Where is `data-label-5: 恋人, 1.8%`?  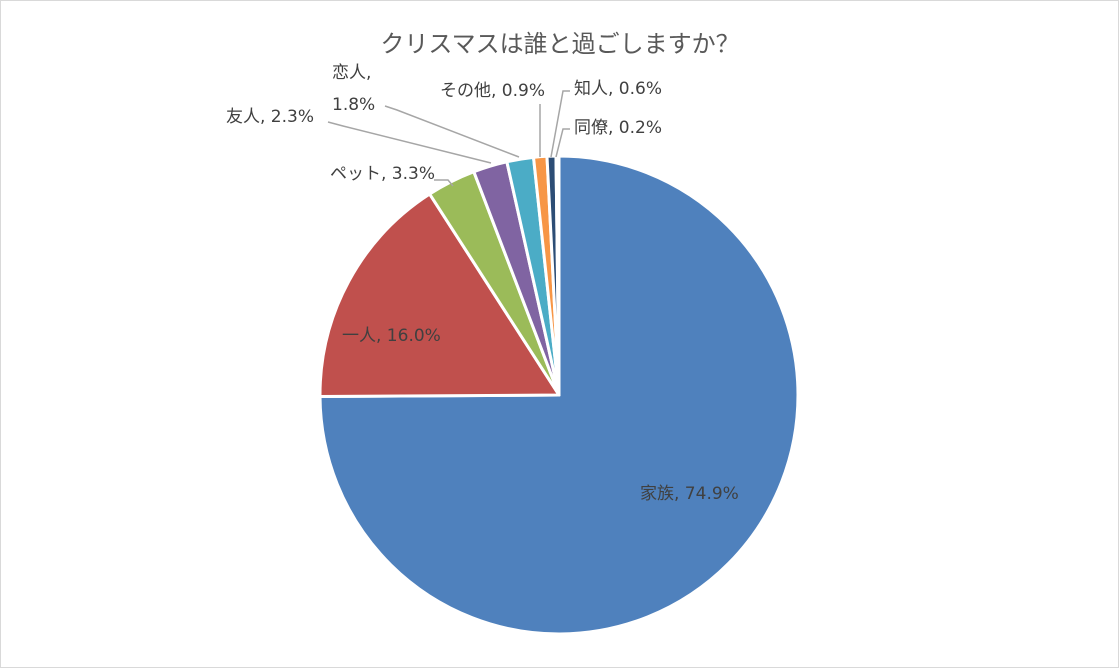
data-label-5: 恋人, 1.8% is located at coordinates (353, 88).